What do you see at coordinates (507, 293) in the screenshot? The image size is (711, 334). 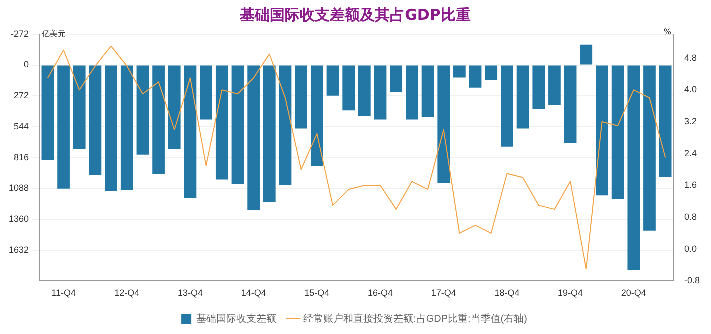 I see `x-tick-label: 18-Q4` at bounding box center [507, 293].